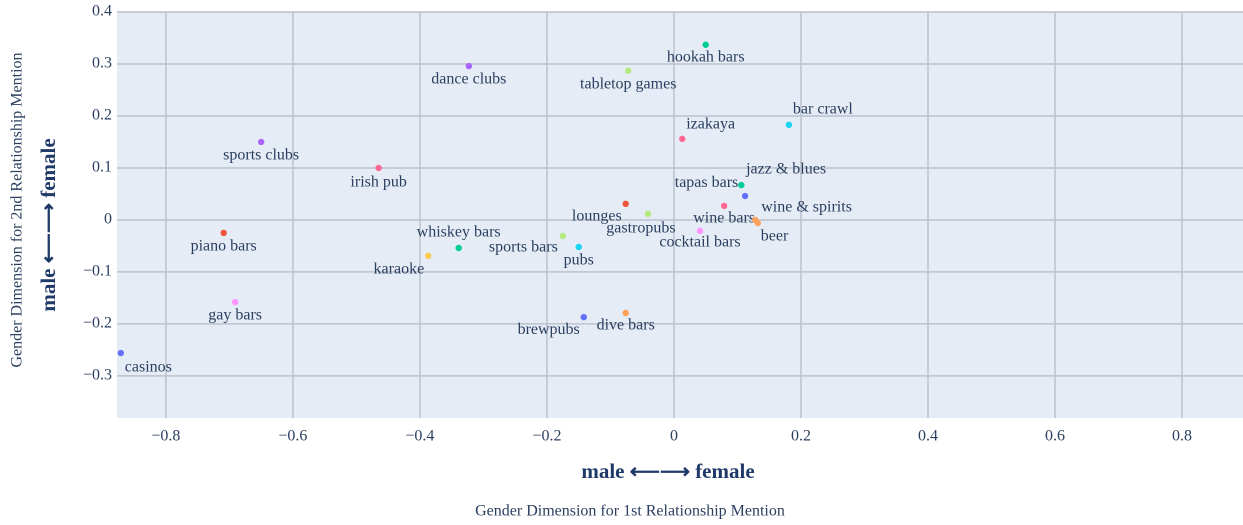  Describe the element at coordinates (292, 436) in the screenshot. I see `x-tick-label: −0.6` at that location.